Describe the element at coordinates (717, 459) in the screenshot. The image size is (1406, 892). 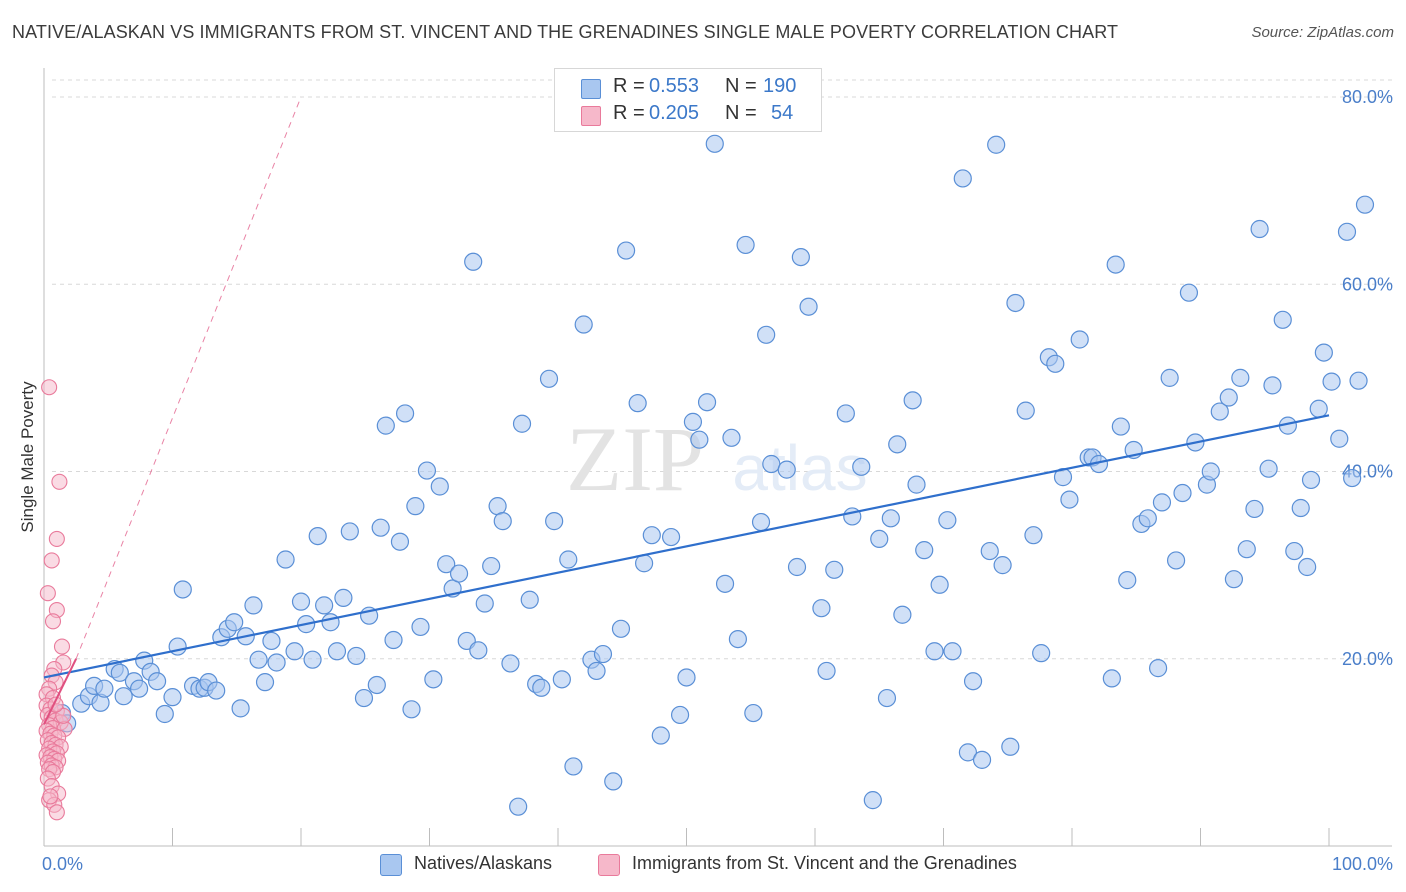
I see `watermark: ZIP atlas` at that location.